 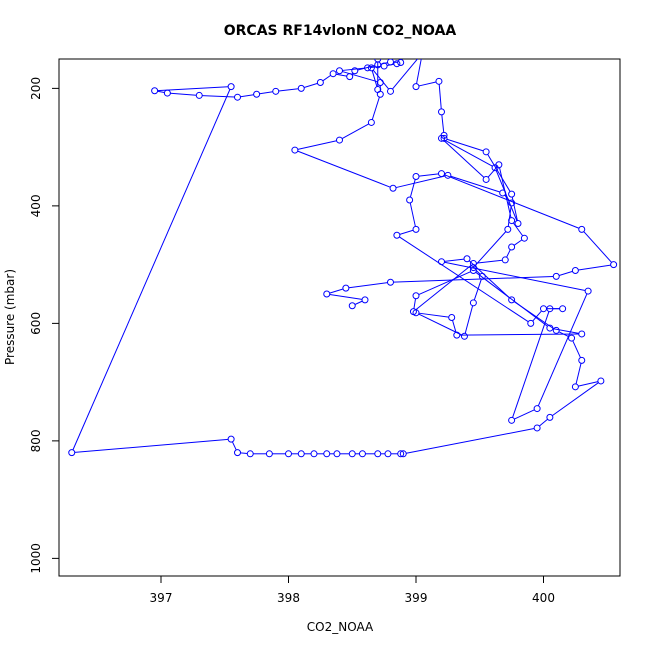 What do you see at coordinates (543, 598) in the screenshot?
I see `x-tick-label: 400` at bounding box center [543, 598].